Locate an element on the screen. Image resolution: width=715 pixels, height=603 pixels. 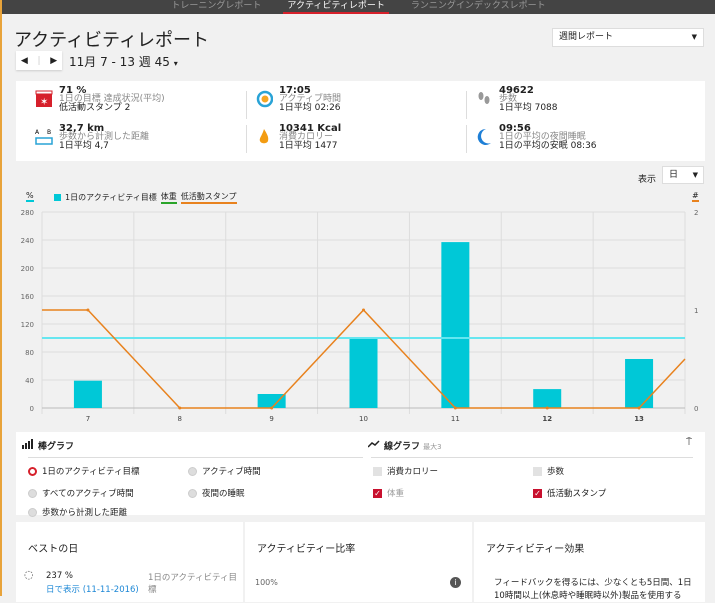
moon-icon is located at coordinates (484, 136).